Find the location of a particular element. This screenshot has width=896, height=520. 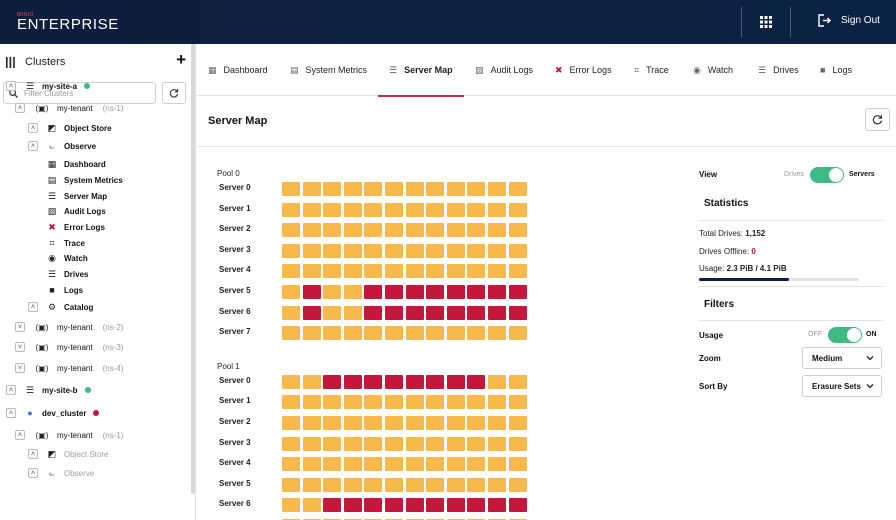

tree-item: ▨ Audit Logs is located at coordinates (76, 211).